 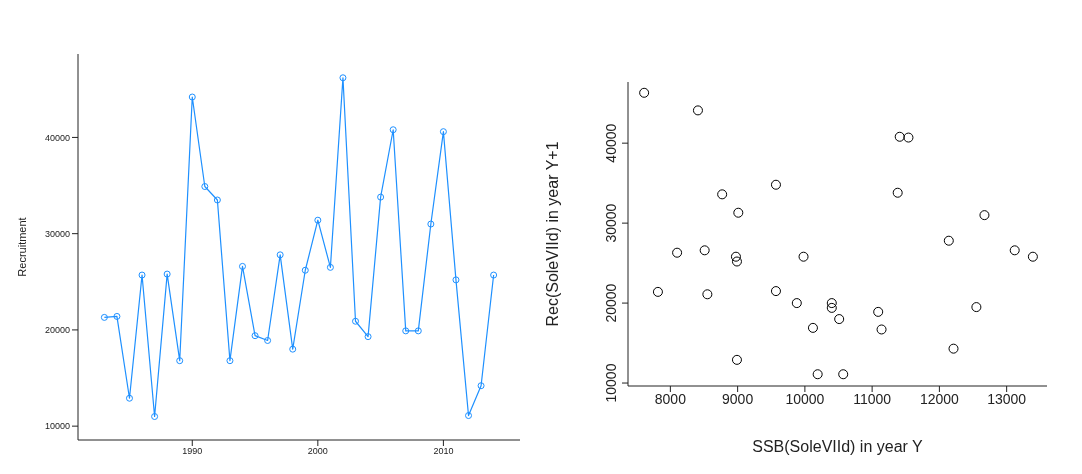 What do you see at coordinates (1007, 398) in the screenshot?
I see `x-tick-label: 13000` at bounding box center [1007, 398].